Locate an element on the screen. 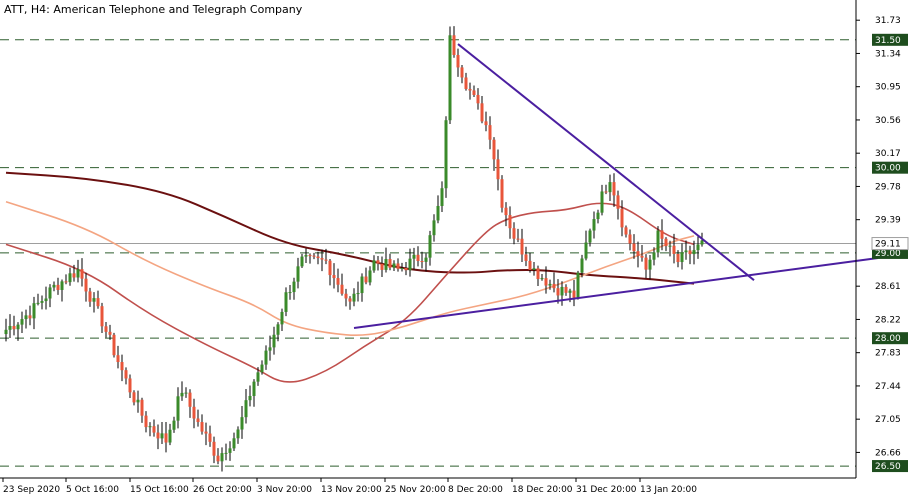 The width and height of the screenshot is (915, 504). level-tags: 31.50 30.00 29.00 28.00 26.50 29.11 is located at coordinates (890, 253).